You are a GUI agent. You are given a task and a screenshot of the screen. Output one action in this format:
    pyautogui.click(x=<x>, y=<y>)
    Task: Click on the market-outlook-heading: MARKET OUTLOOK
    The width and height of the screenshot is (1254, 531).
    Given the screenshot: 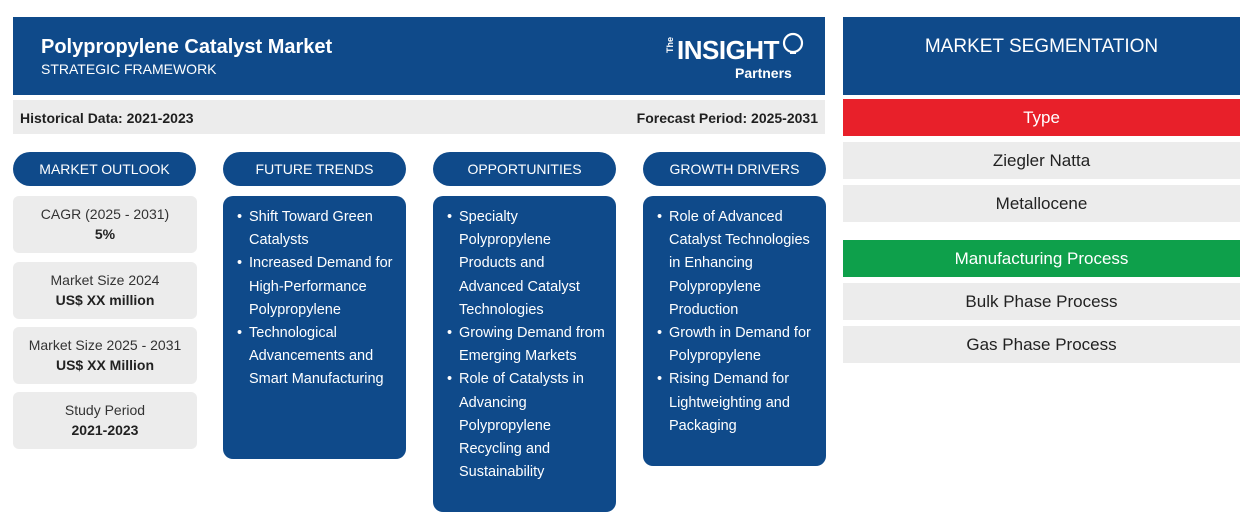 What is the action you would take?
    pyautogui.click(x=104, y=169)
    